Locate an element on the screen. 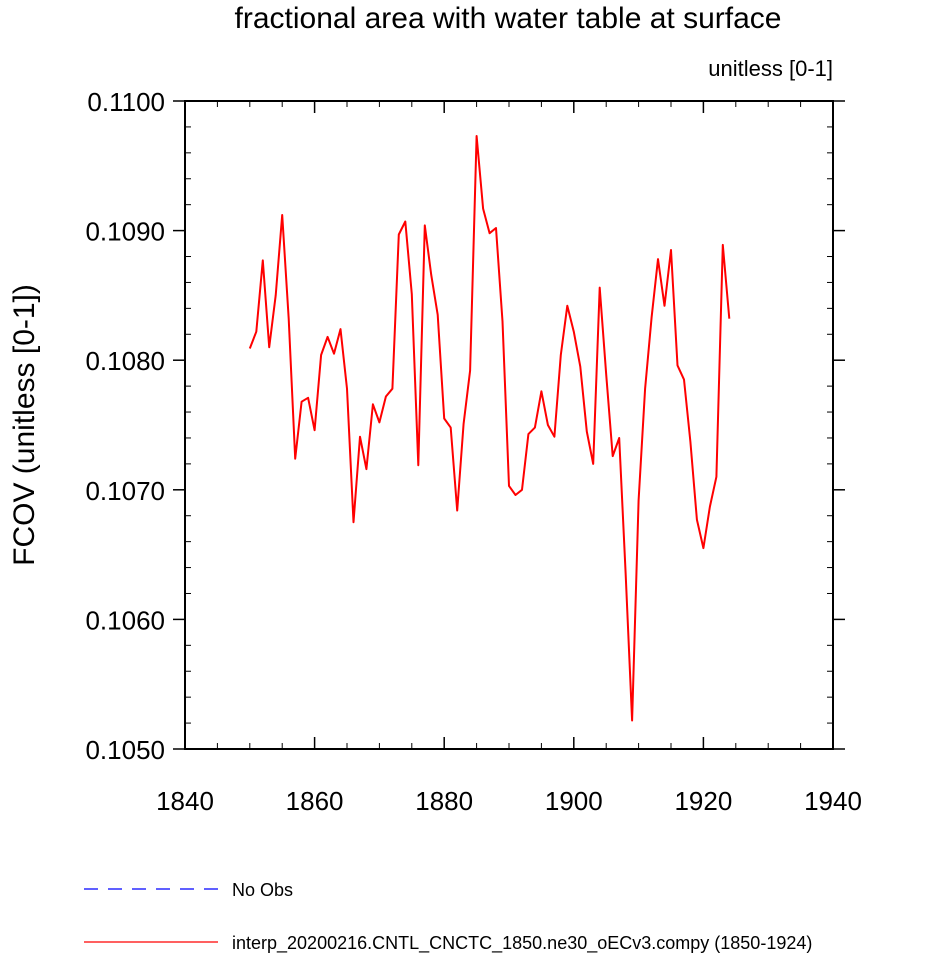 The width and height of the screenshot is (931, 954). legend-label-no-obs: No Obs is located at coordinates (262, 890).